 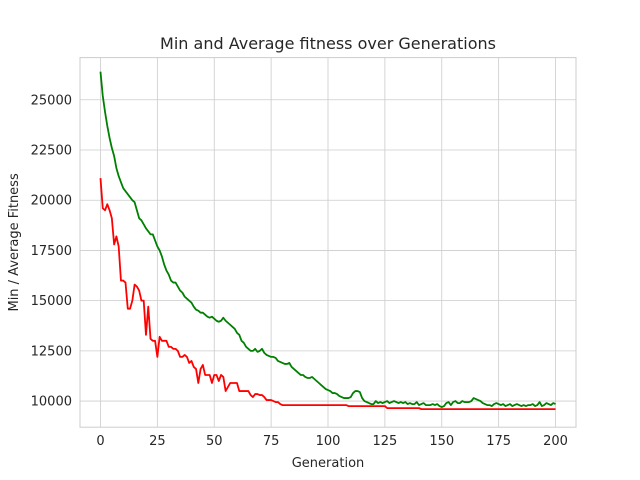 I want to click on y-tick-label: 10000, so click(x=51, y=402).